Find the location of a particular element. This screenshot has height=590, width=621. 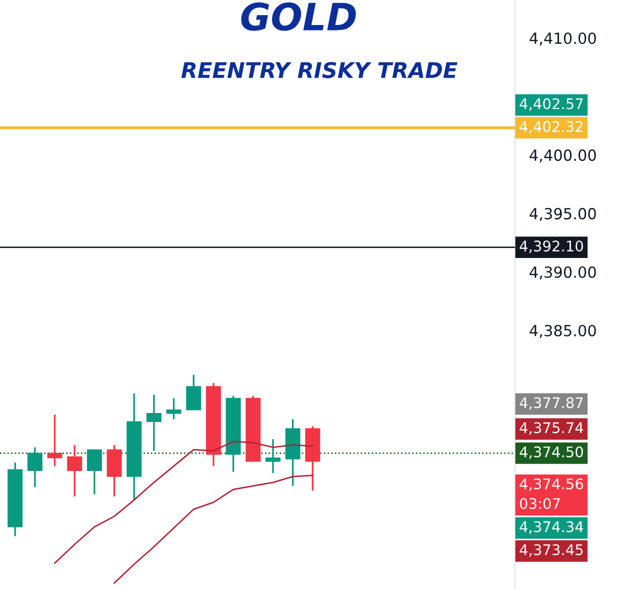

text: 4,374.34 is located at coordinates (552, 527).